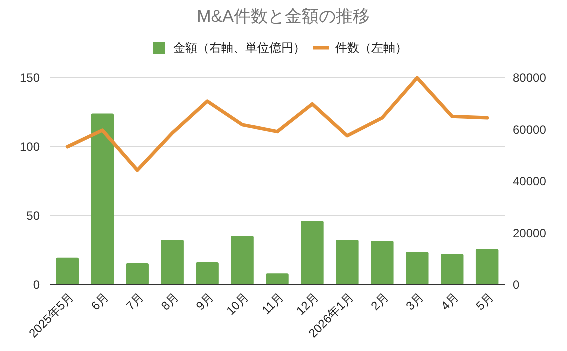 The image size is (567, 351). What do you see at coordinates (308, 304) in the screenshot?
I see `x-tick-label: 12月` at bounding box center [308, 304].